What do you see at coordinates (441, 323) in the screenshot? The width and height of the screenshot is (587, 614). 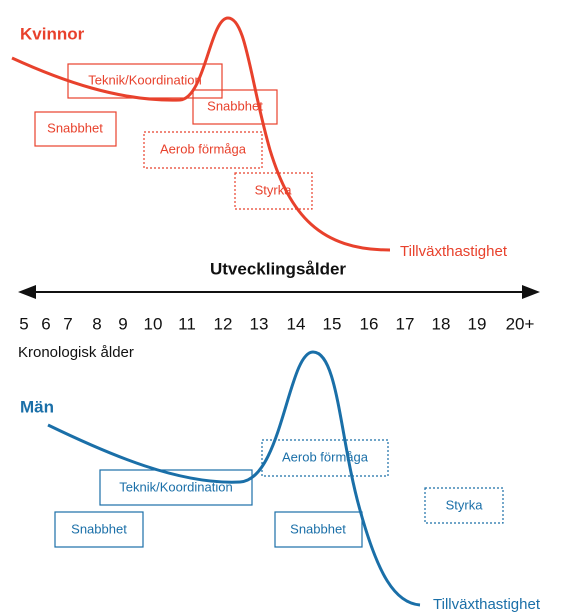 I see `age-label: 18` at bounding box center [441, 323].